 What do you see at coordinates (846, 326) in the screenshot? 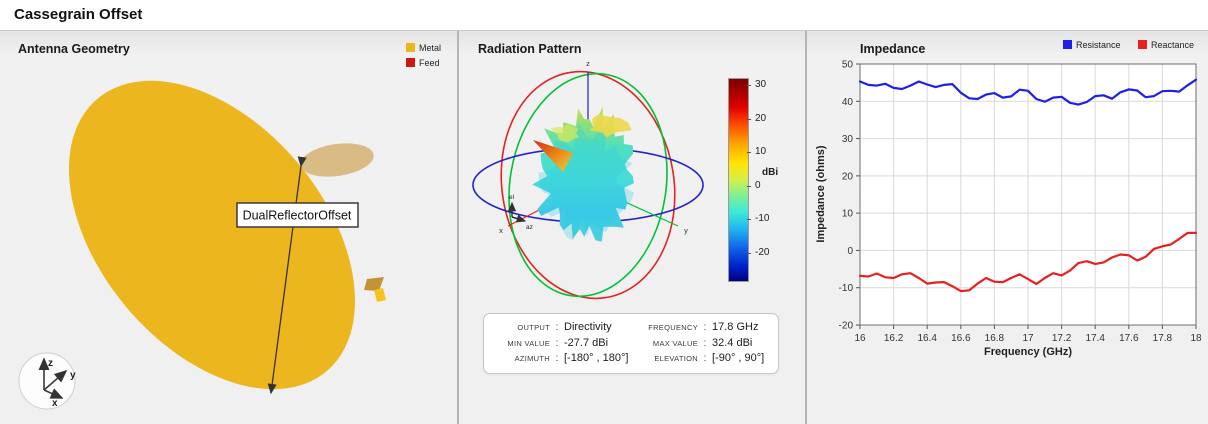
I see `y-tick-label: -20` at bounding box center [846, 326].